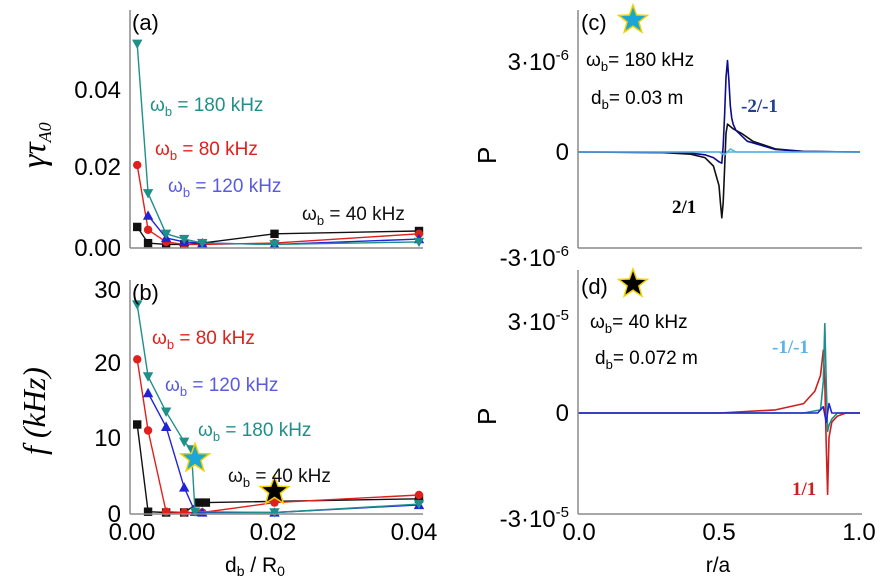 This screenshot has width=891, height=580. I want to click on panel-c-ytick-2: 0, so click(562, 152).